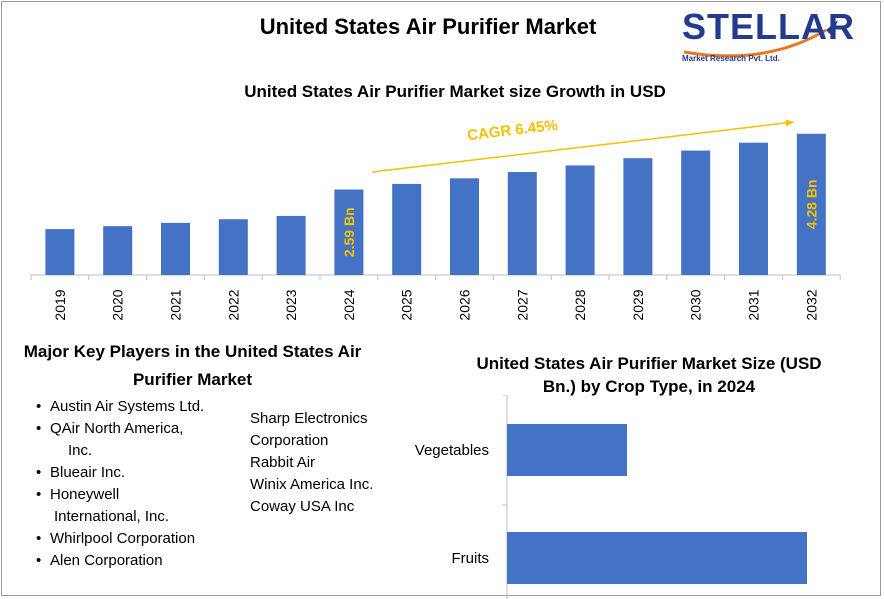  I want to click on logo-swoosh-icon, so click(760, 39).